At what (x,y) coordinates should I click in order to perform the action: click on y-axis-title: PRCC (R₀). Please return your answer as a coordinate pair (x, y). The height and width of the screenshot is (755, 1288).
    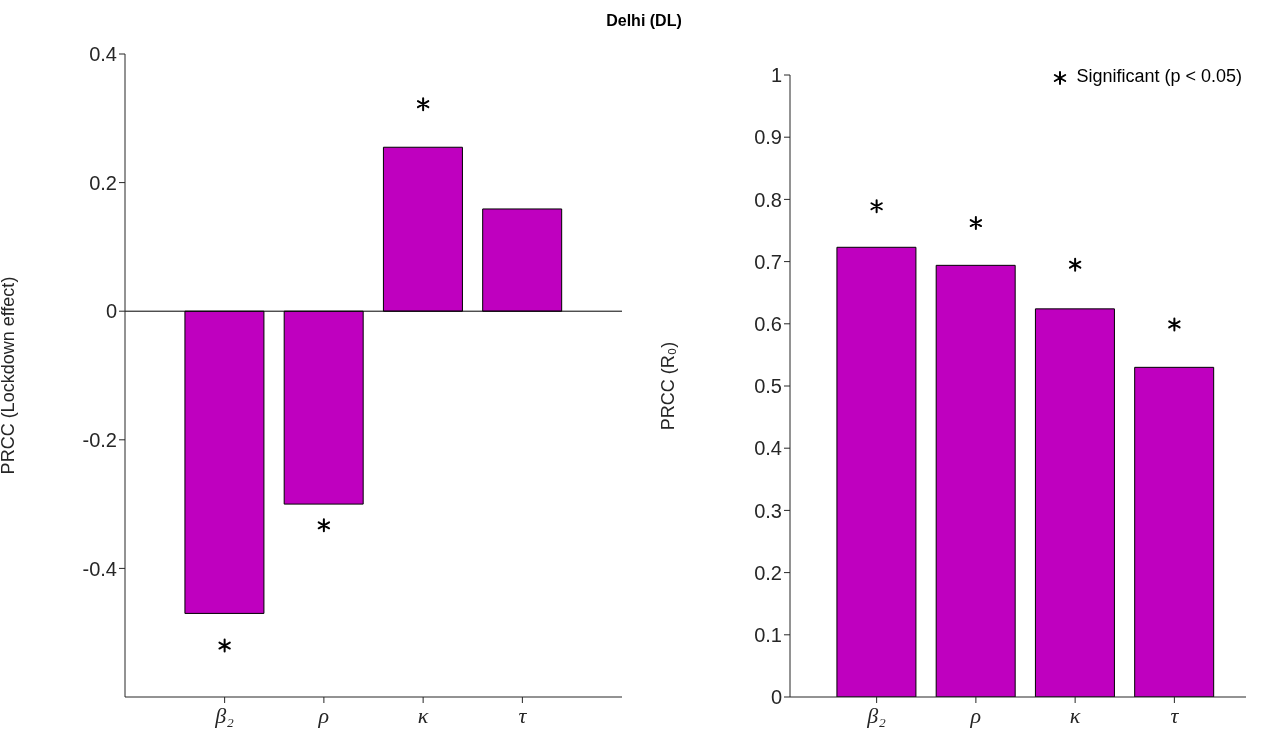
    Looking at the image, I should click on (668, 386).